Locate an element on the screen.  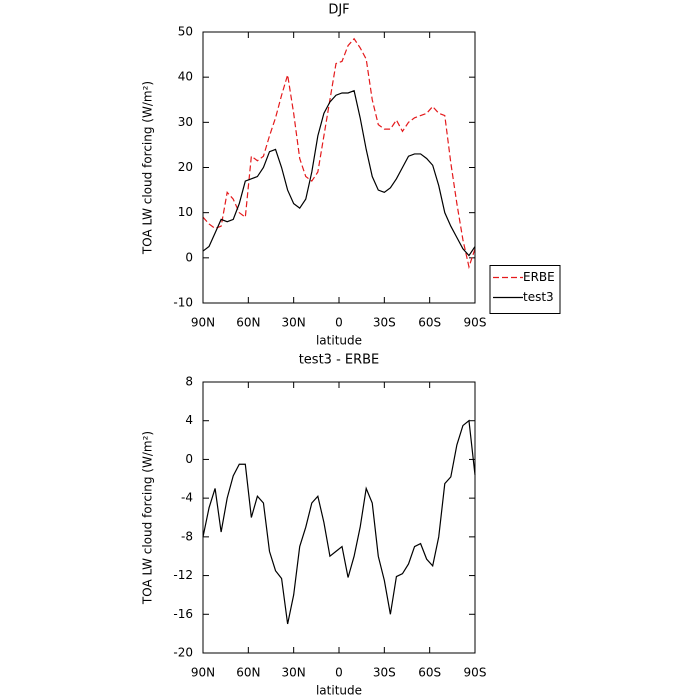
y-tick-label: 30 is located at coordinates (185, 122).